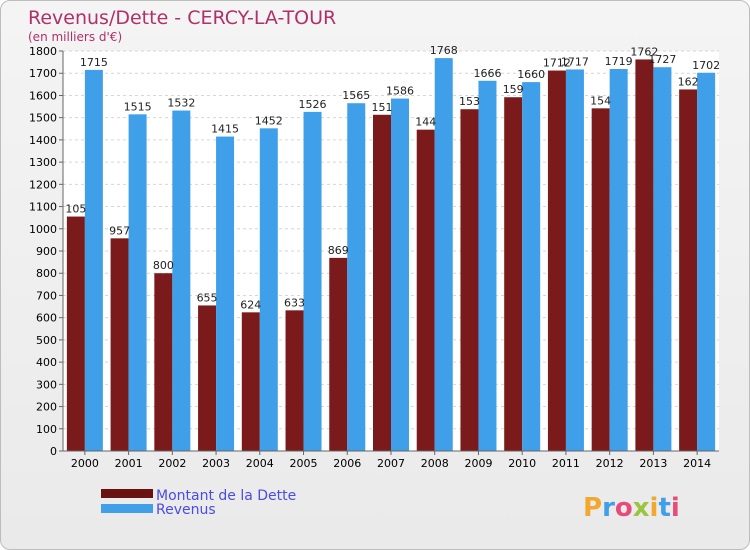 The width and height of the screenshot is (750, 550). Describe the element at coordinates (53, 451) in the screenshot. I see `y-tick-label: 0` at that location.